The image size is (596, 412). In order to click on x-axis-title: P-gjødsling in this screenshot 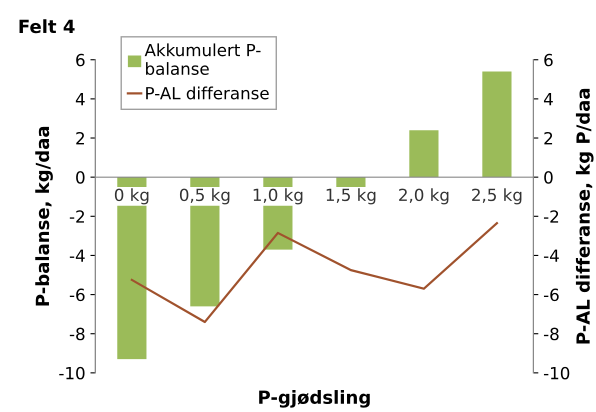, I will do `click(314, 399)`.